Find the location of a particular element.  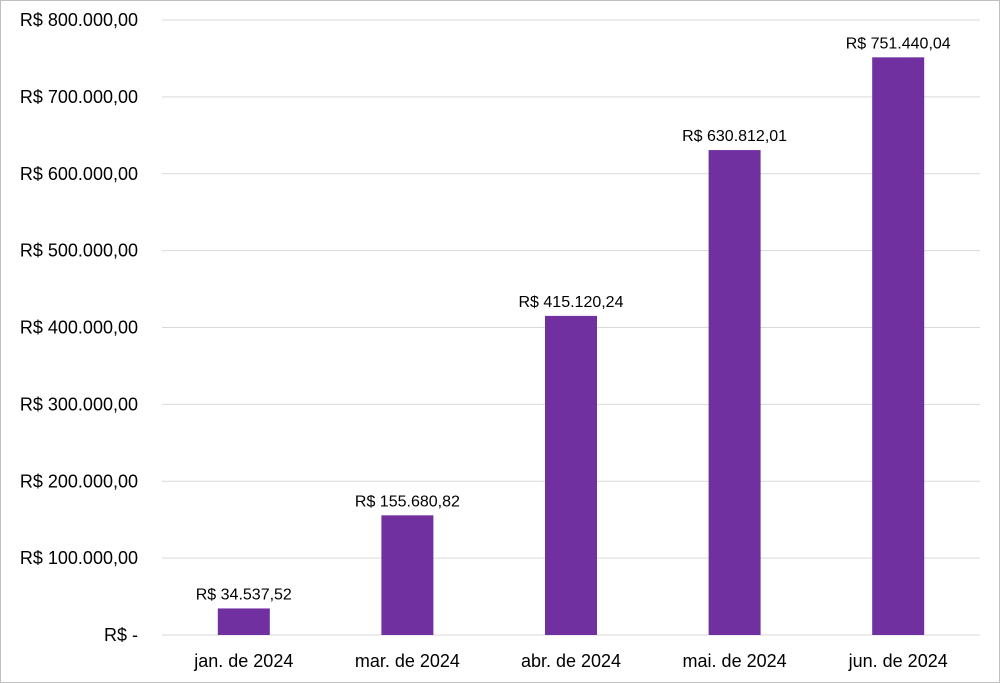

y-tick-label: R$ 200.000,00 is located at coordinates (79, 481).